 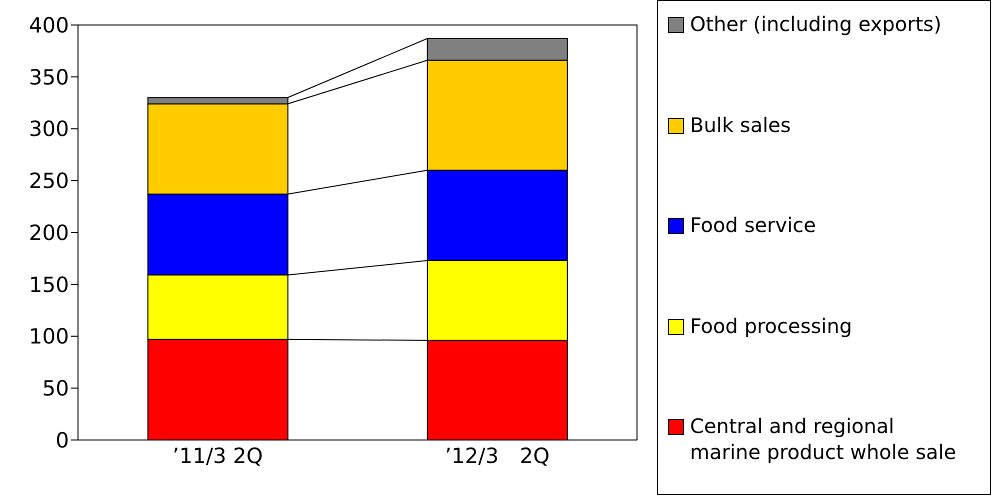 I want to click on y-tick-label: 350, so click(x=48, y=77).